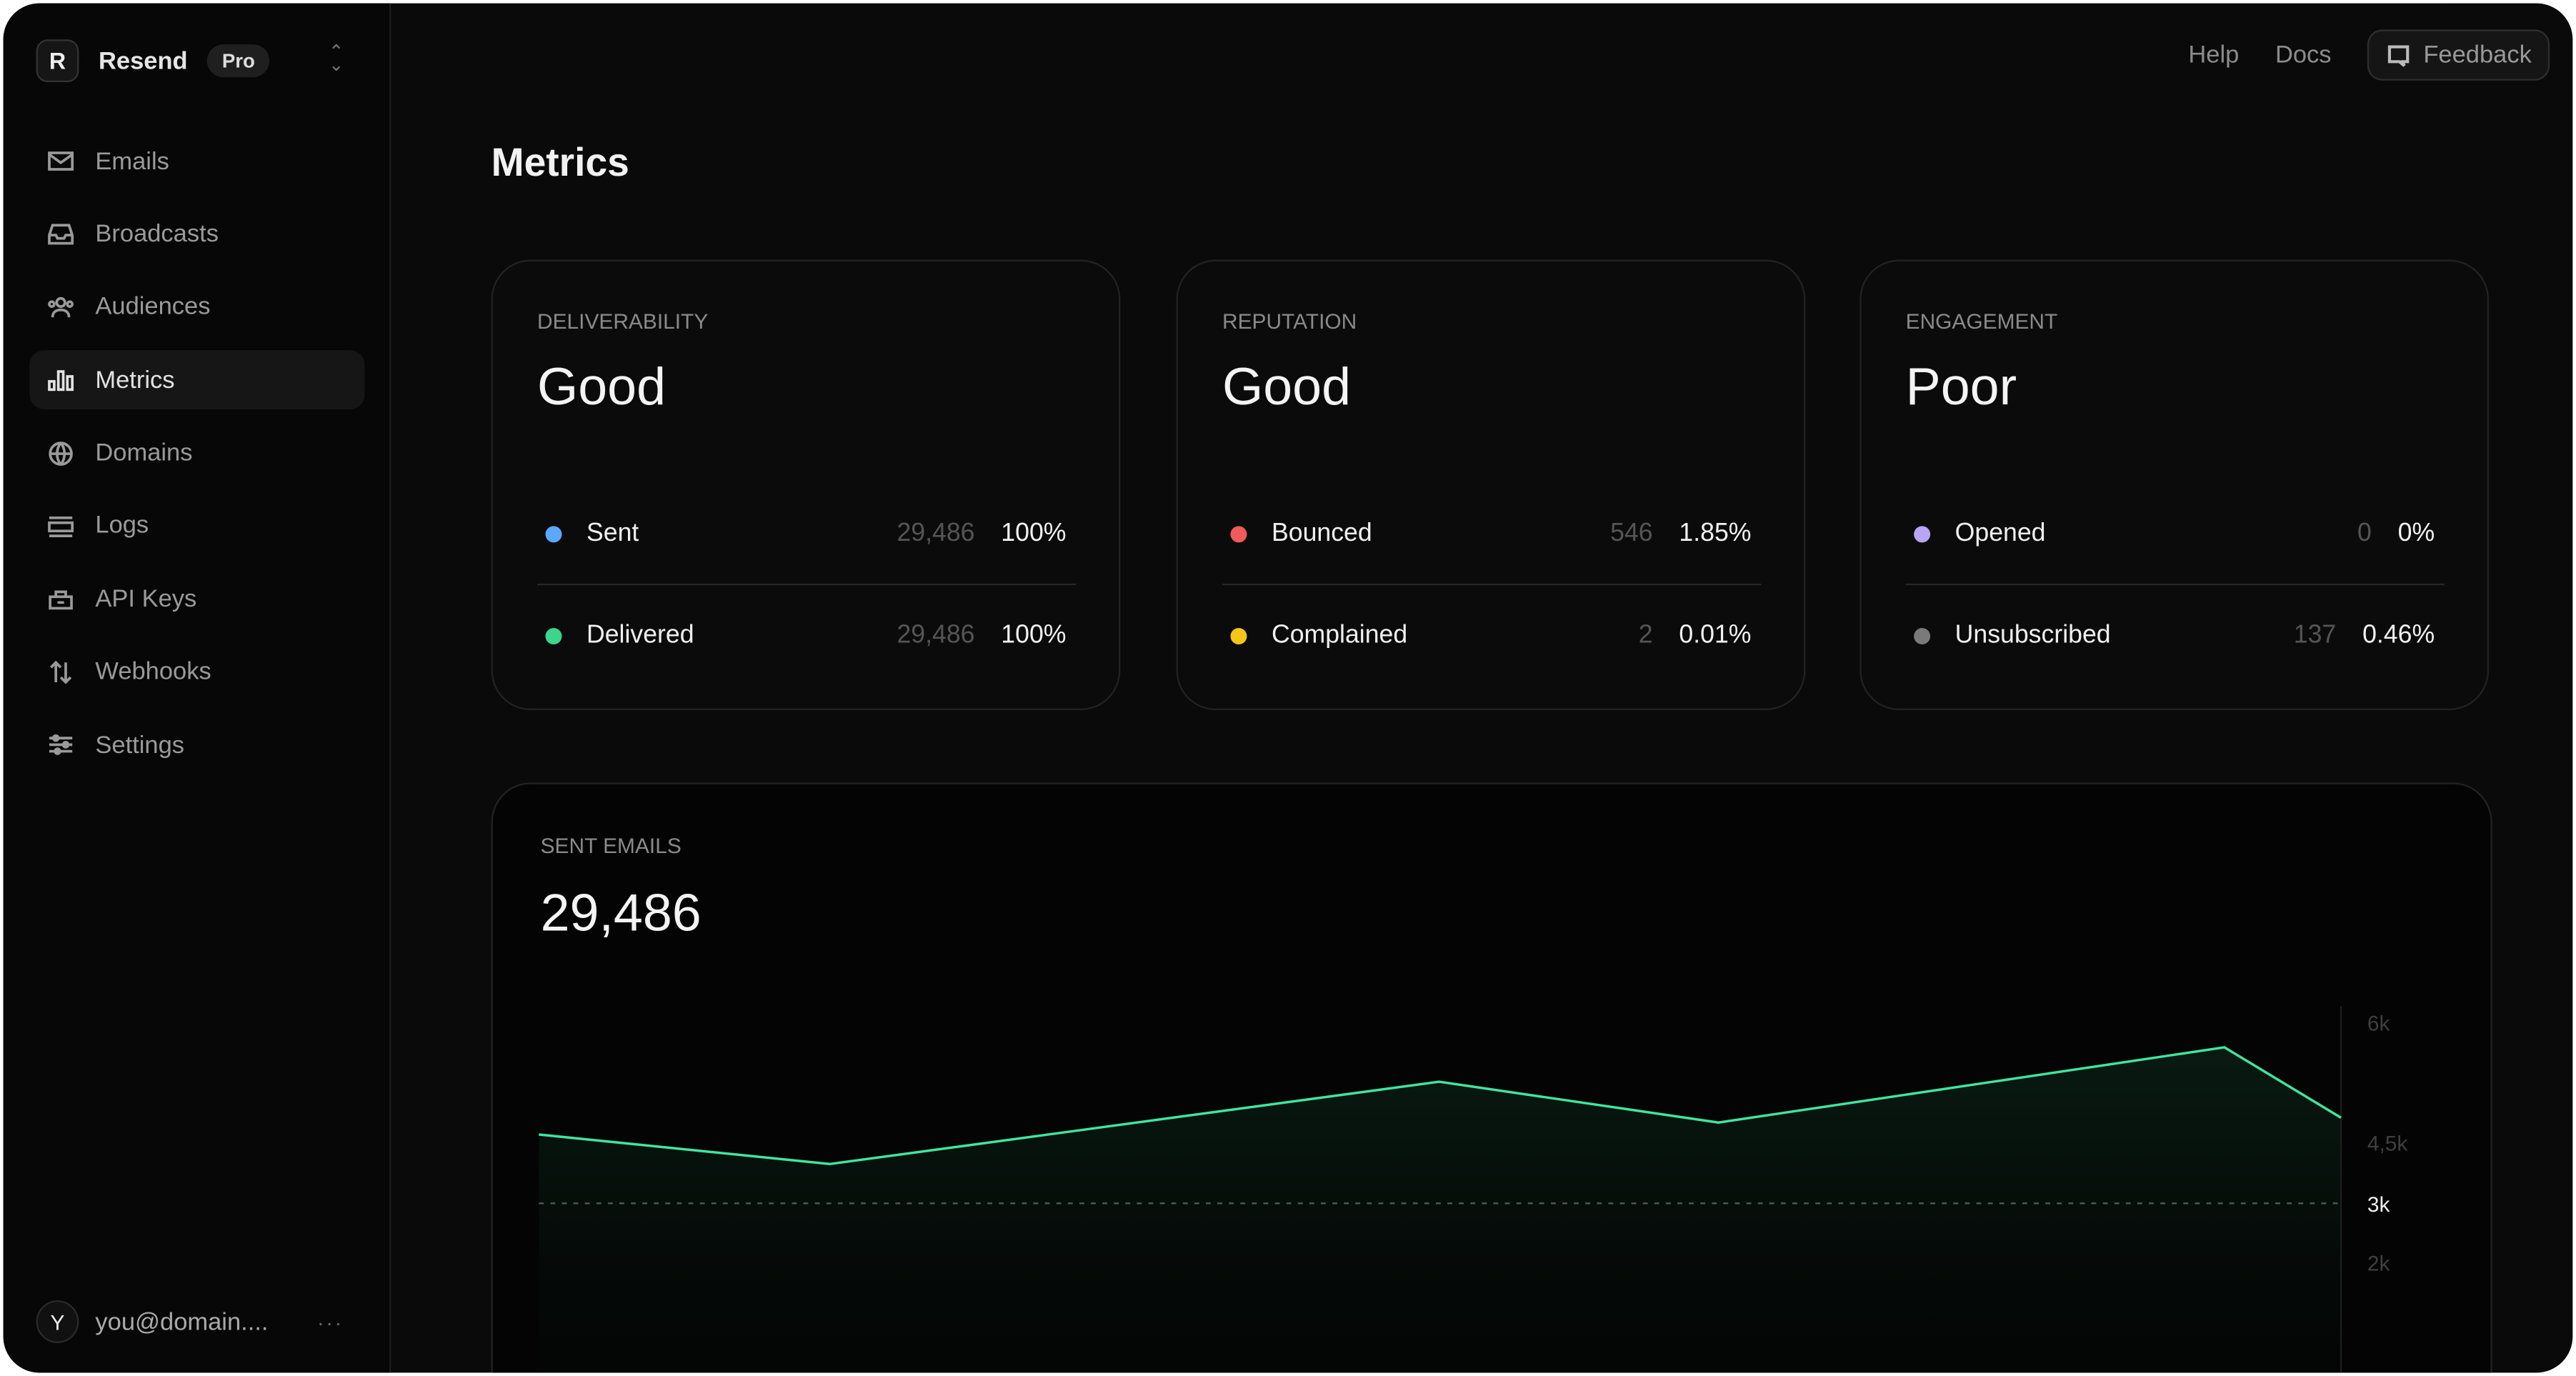  Describe the element at coordinates (1715, 635) in the screenshot. I see `metric-percent: 0.01%` at that location.